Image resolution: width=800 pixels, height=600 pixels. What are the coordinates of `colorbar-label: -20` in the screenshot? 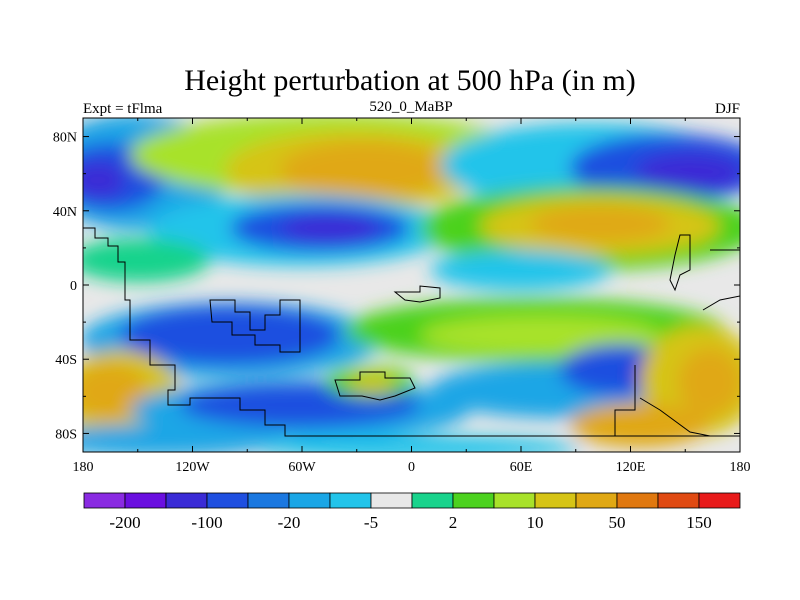 It's located at (289, 522).